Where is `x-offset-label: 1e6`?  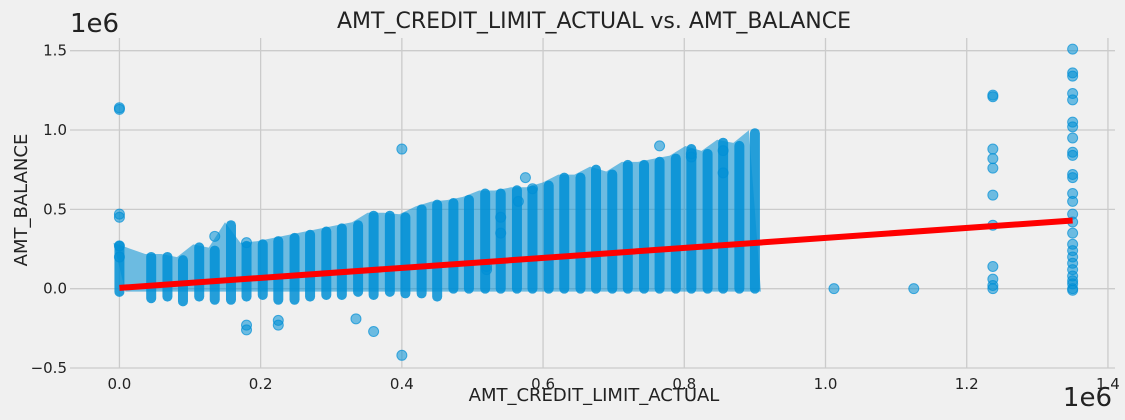
x-offset-label: 1e6 is located at coordinates (1087, 398).